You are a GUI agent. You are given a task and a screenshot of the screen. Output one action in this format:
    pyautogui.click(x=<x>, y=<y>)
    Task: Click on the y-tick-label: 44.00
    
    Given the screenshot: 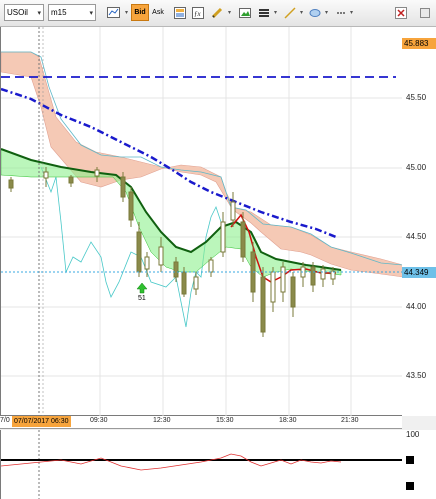 What is the action you would take?
    pyautogui.click(x=416, y=306)
    